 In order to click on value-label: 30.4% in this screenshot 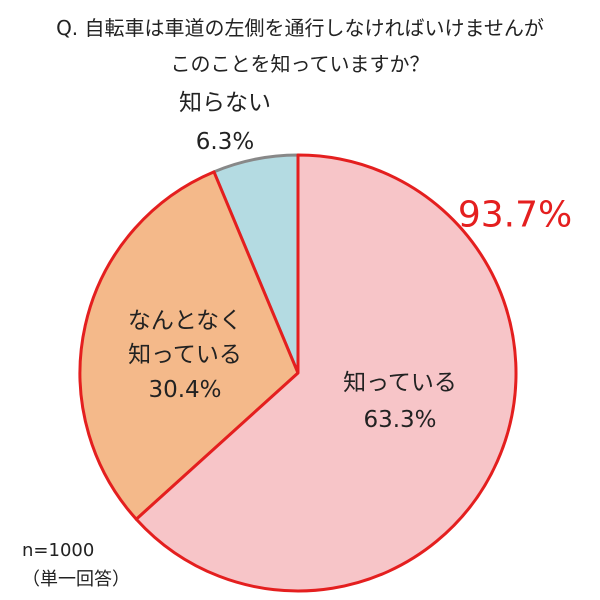, I will do `click(185, 390)`.